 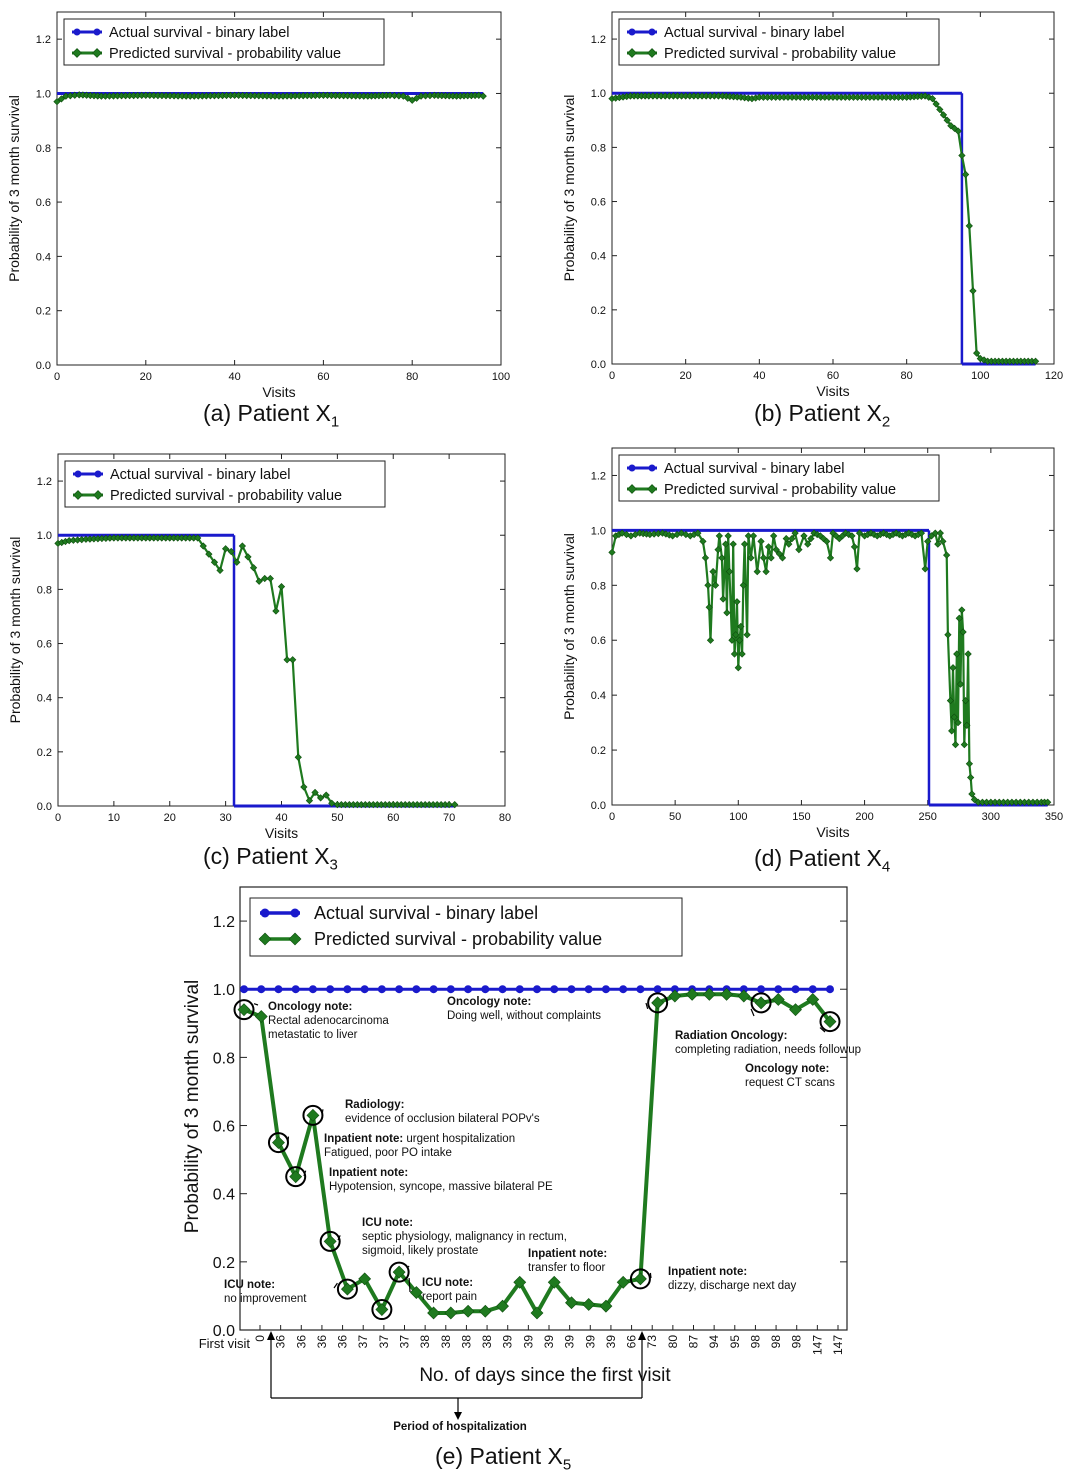 I want to click on x-tick-label: 350, so click(x=1054, y=817).